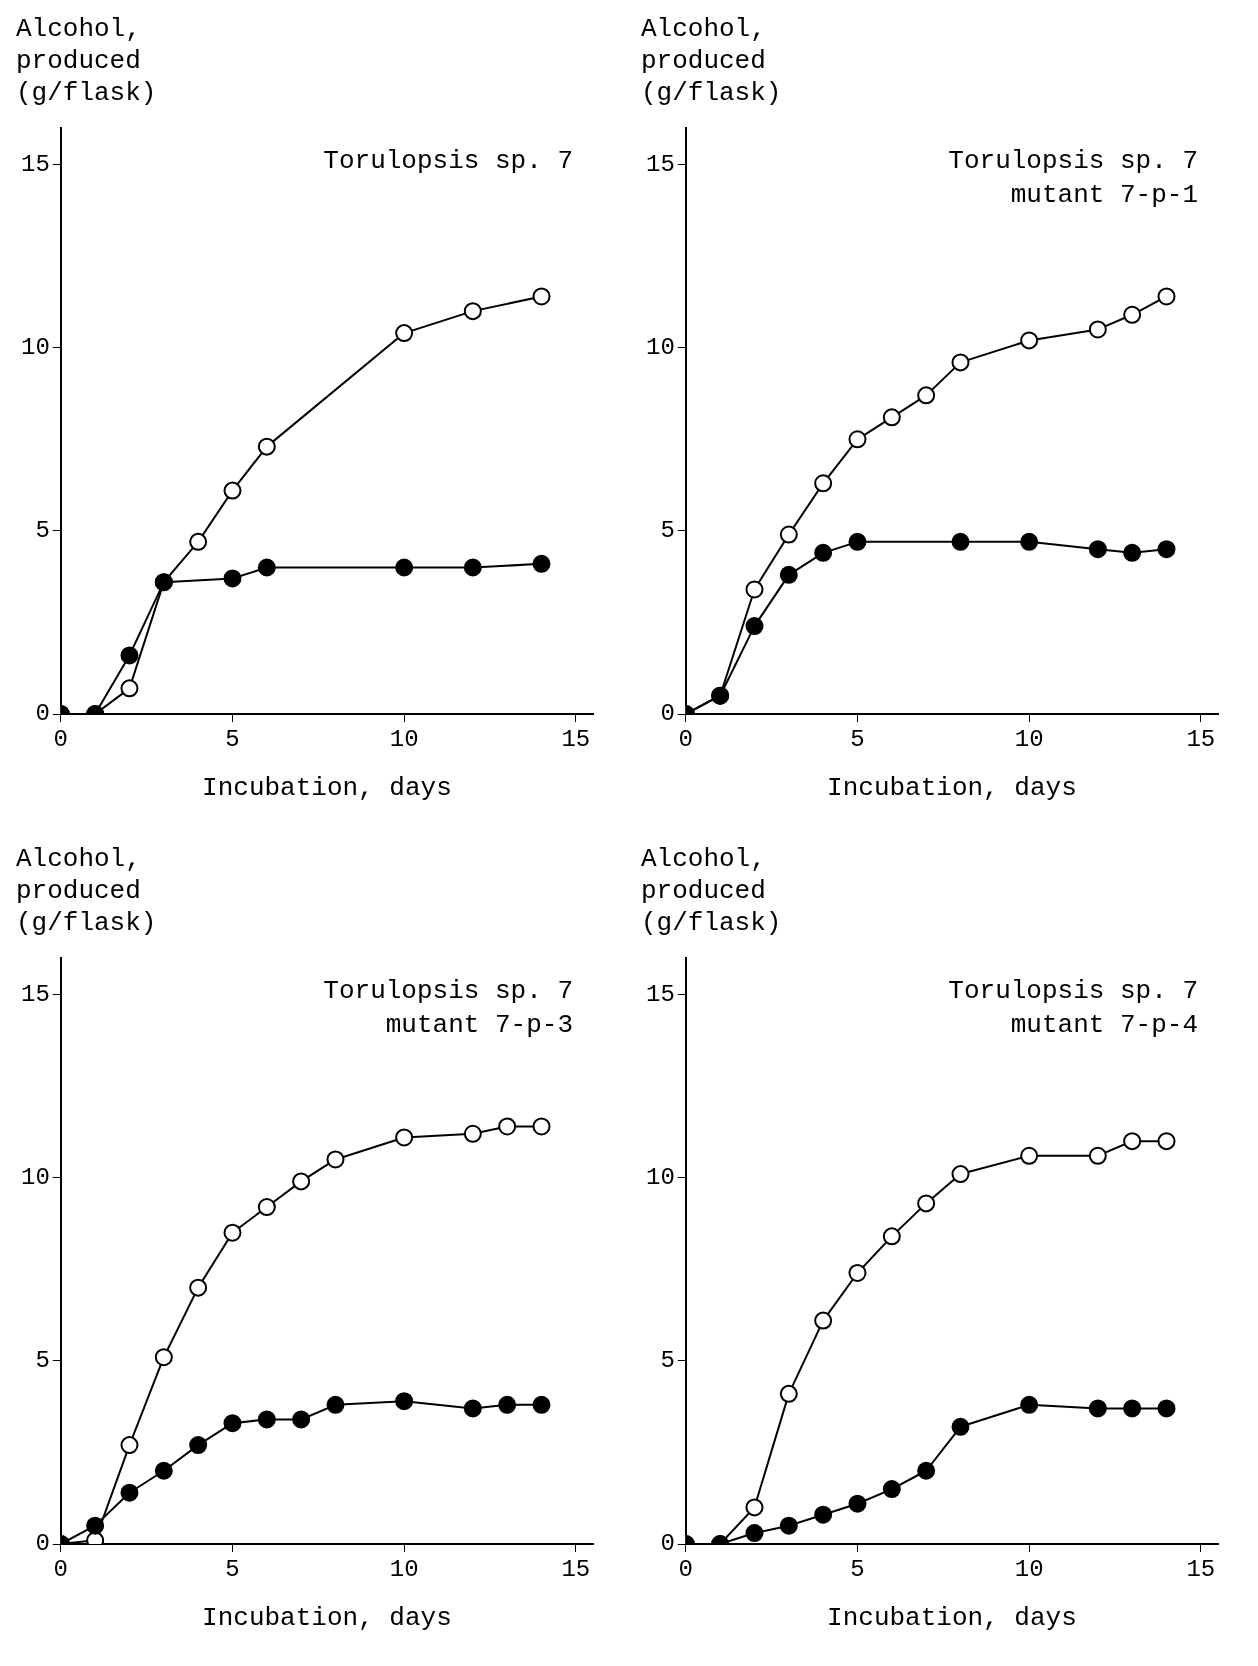 The width and height of the screenshot is (1258, 1666). What do you see at coordinates (479, 1024) in the screenshot?
I see `text: mutant 7-p-3` at bounding box center [479, 1024].